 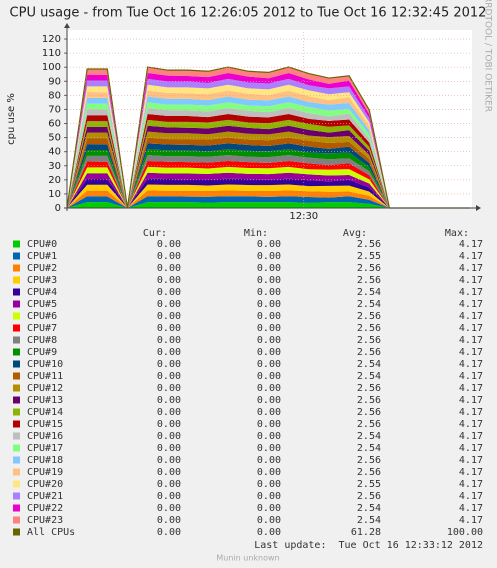 What do you see at coordinates (256, 233) in the screenshot?
I see `stats-header: Min:` at bounding box center [256, 233].